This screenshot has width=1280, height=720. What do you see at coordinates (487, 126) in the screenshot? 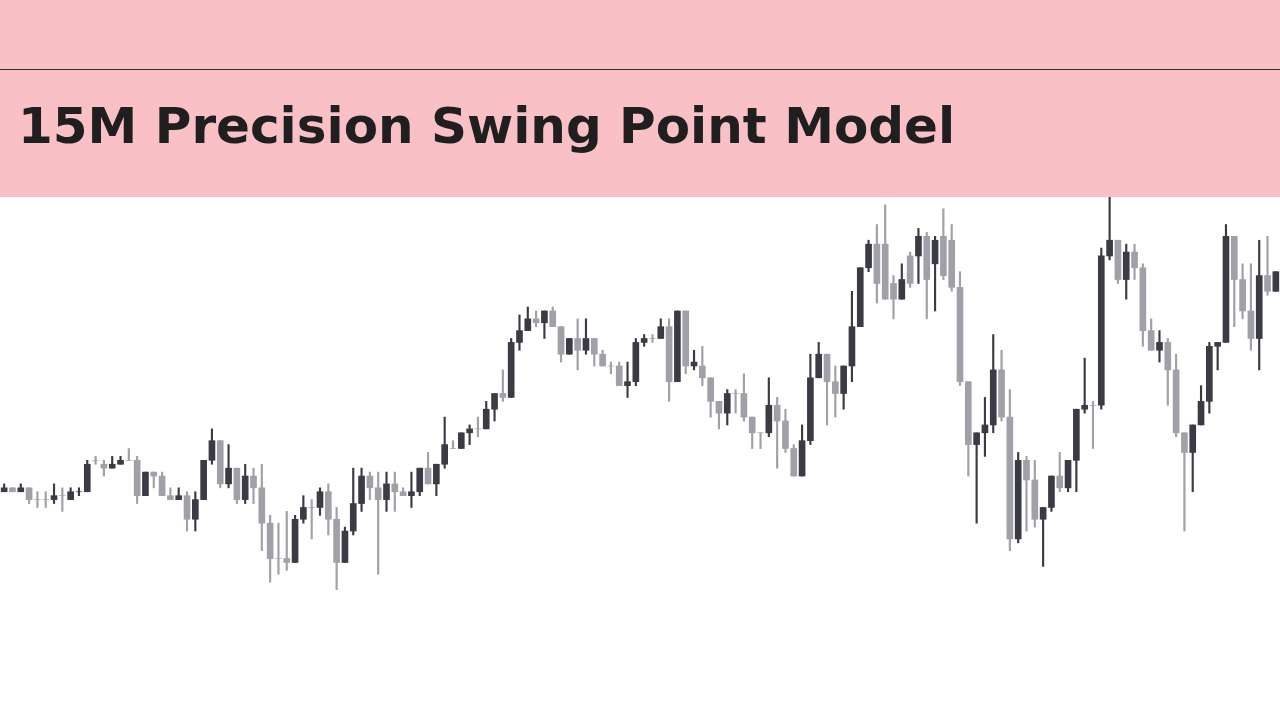
I see `chart-title: 15M Precision Swing Point Model` at bounding box center [487, 126].